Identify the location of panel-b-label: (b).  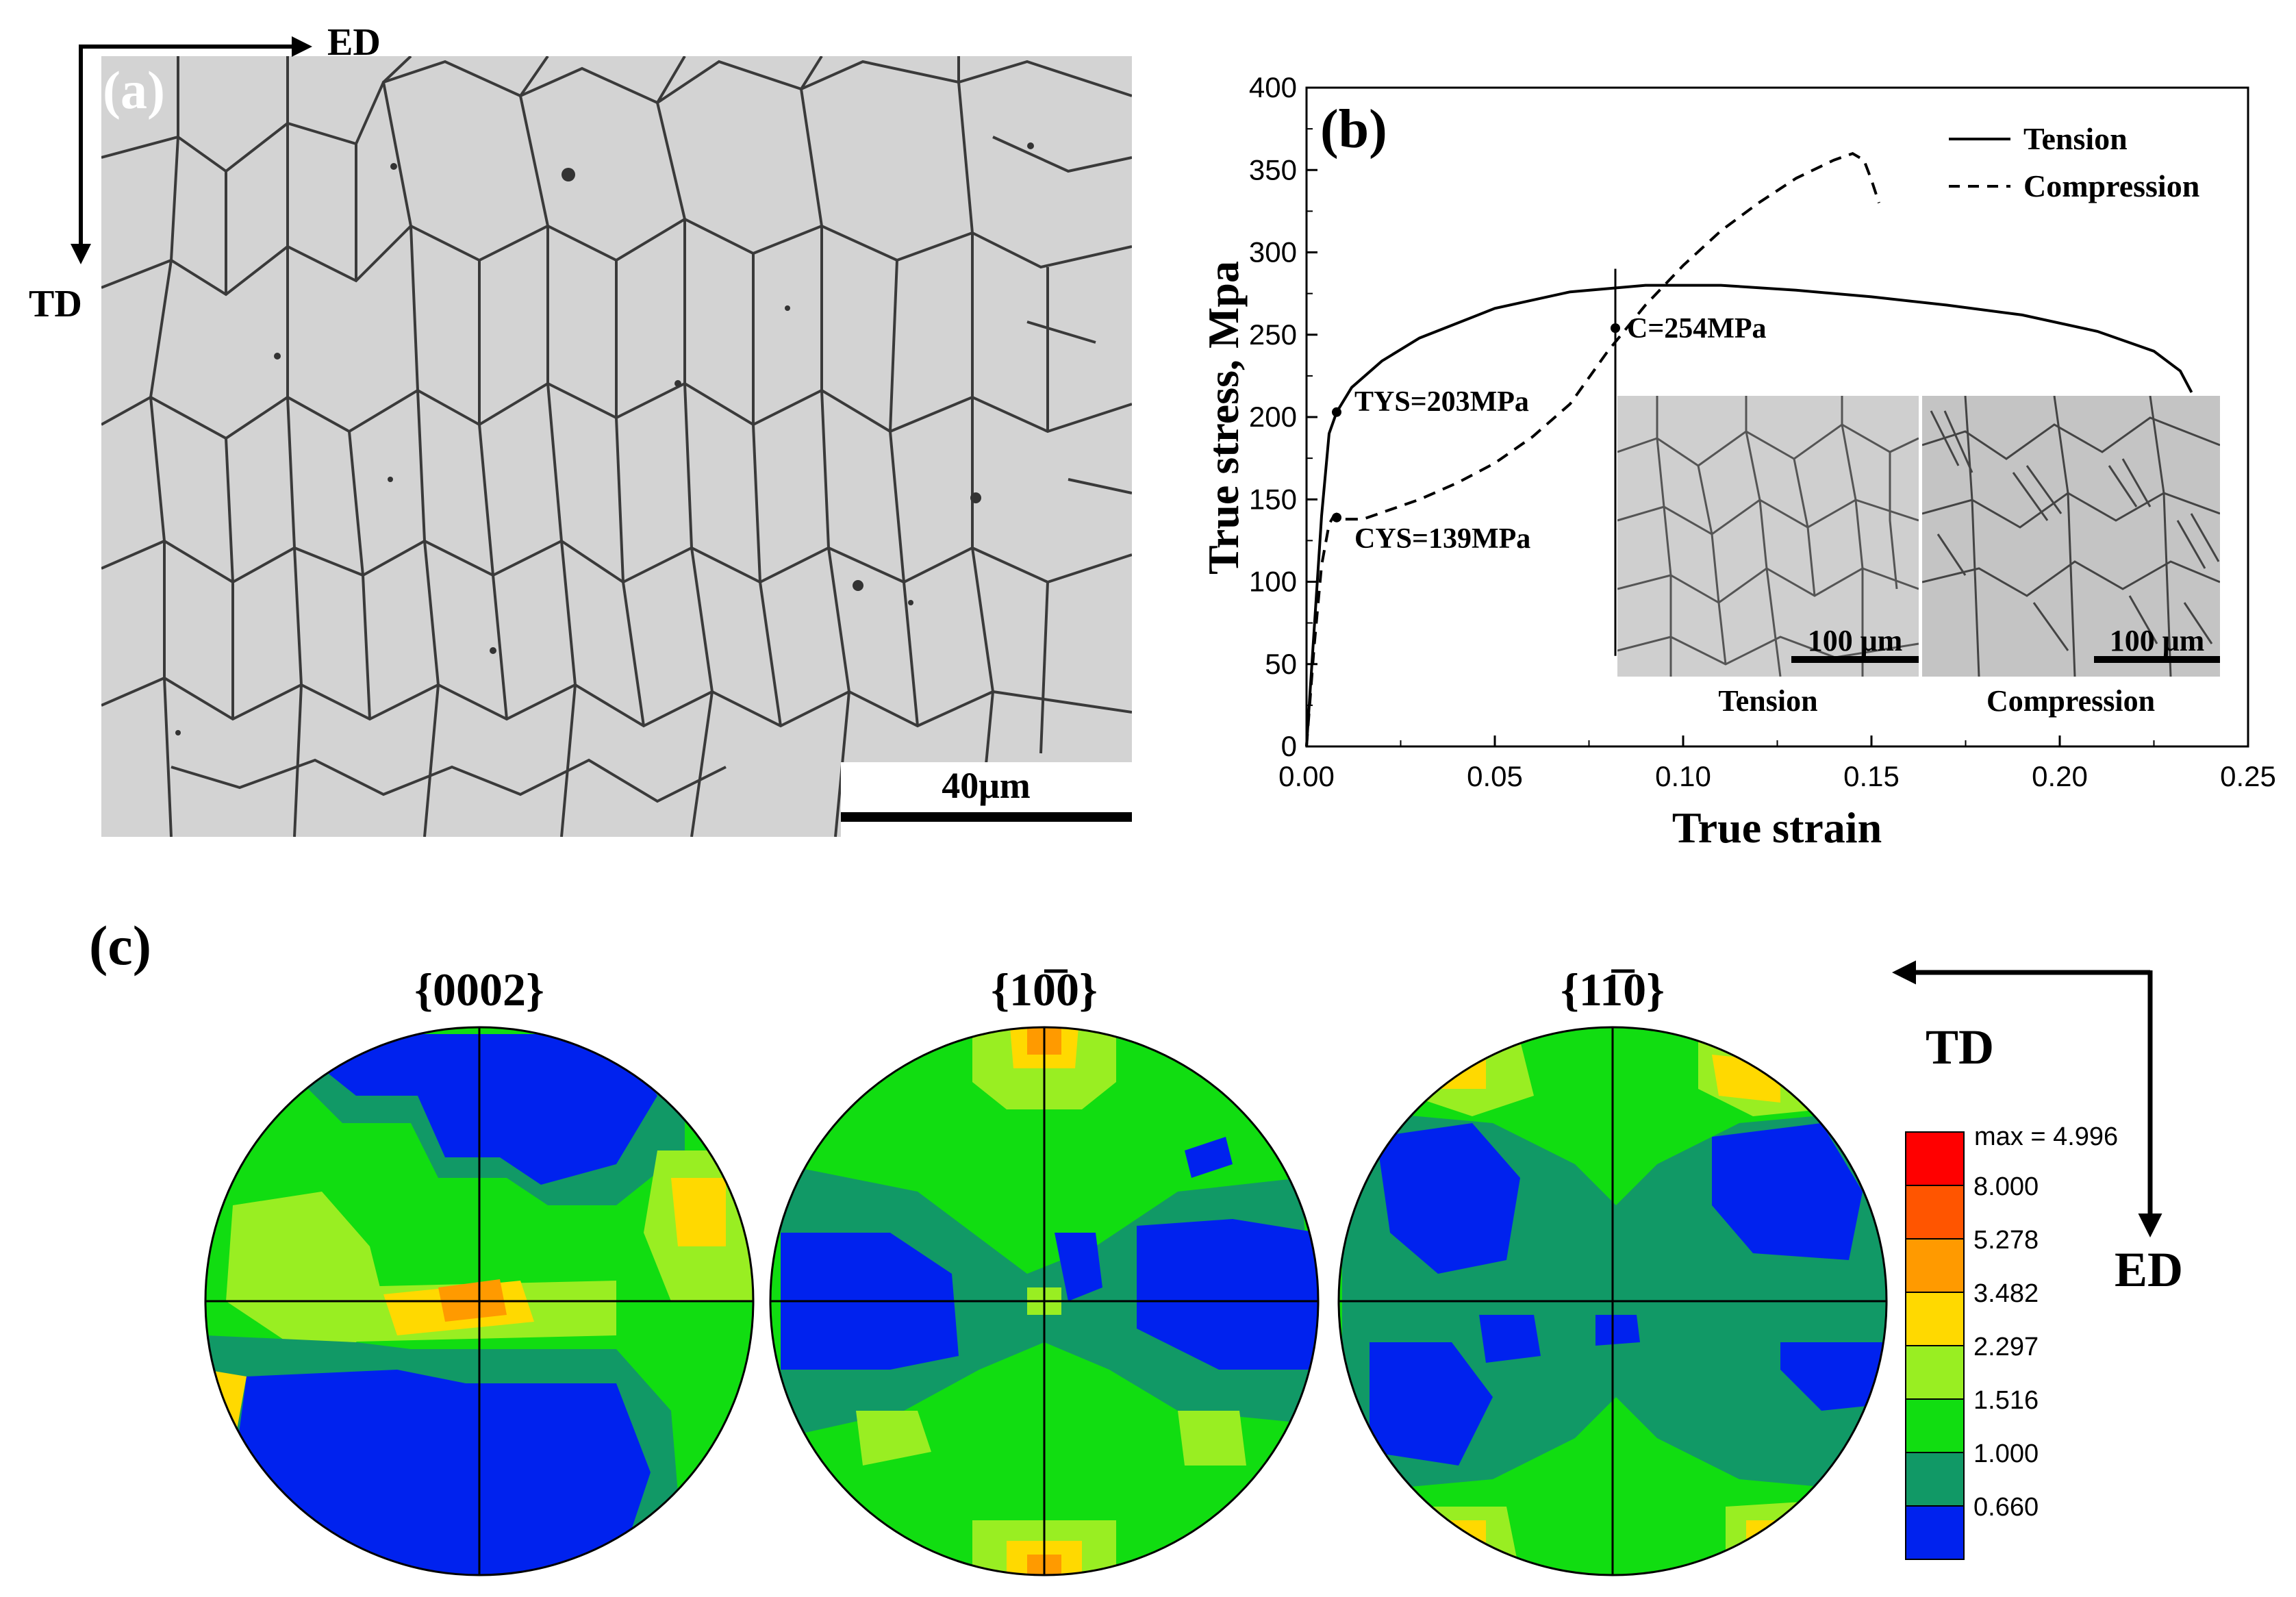
(1353, 129).